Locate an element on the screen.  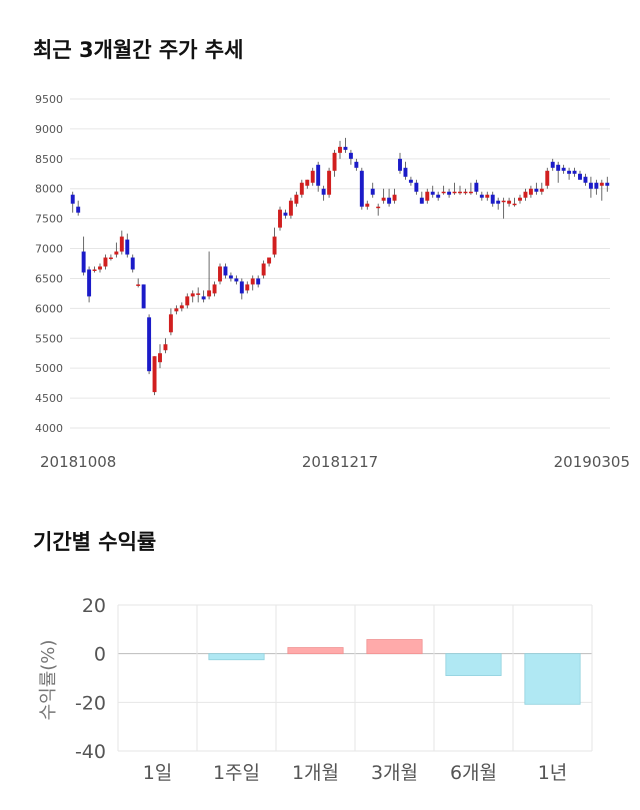
returns-y-tick: 20 is located at coordinates (94, 606).